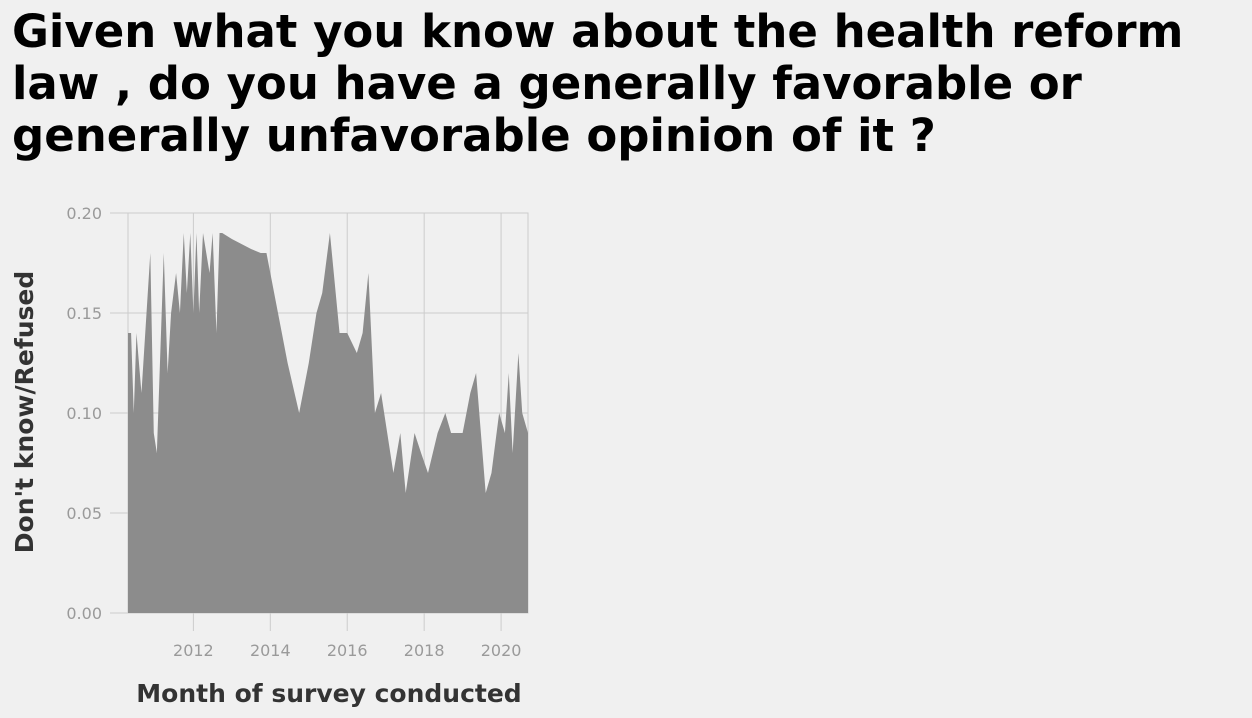 The image size is (1252, 718). Describe the element at coordinates (84, 413) in the screenshot. I see `y-tick-label-2: 0.10` at that location.